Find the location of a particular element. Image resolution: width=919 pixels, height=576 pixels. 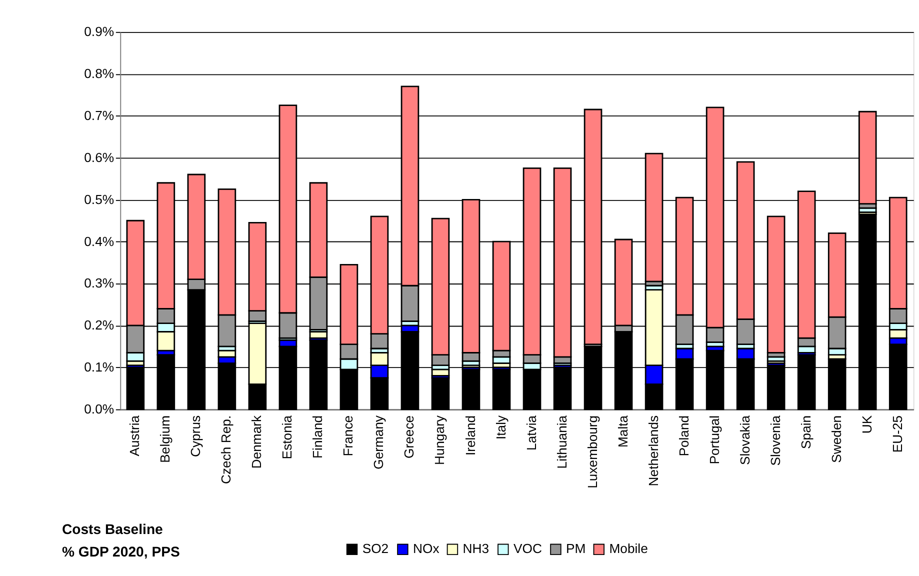

y-tick-label: 0.5% is located at coordinates (99, 199).